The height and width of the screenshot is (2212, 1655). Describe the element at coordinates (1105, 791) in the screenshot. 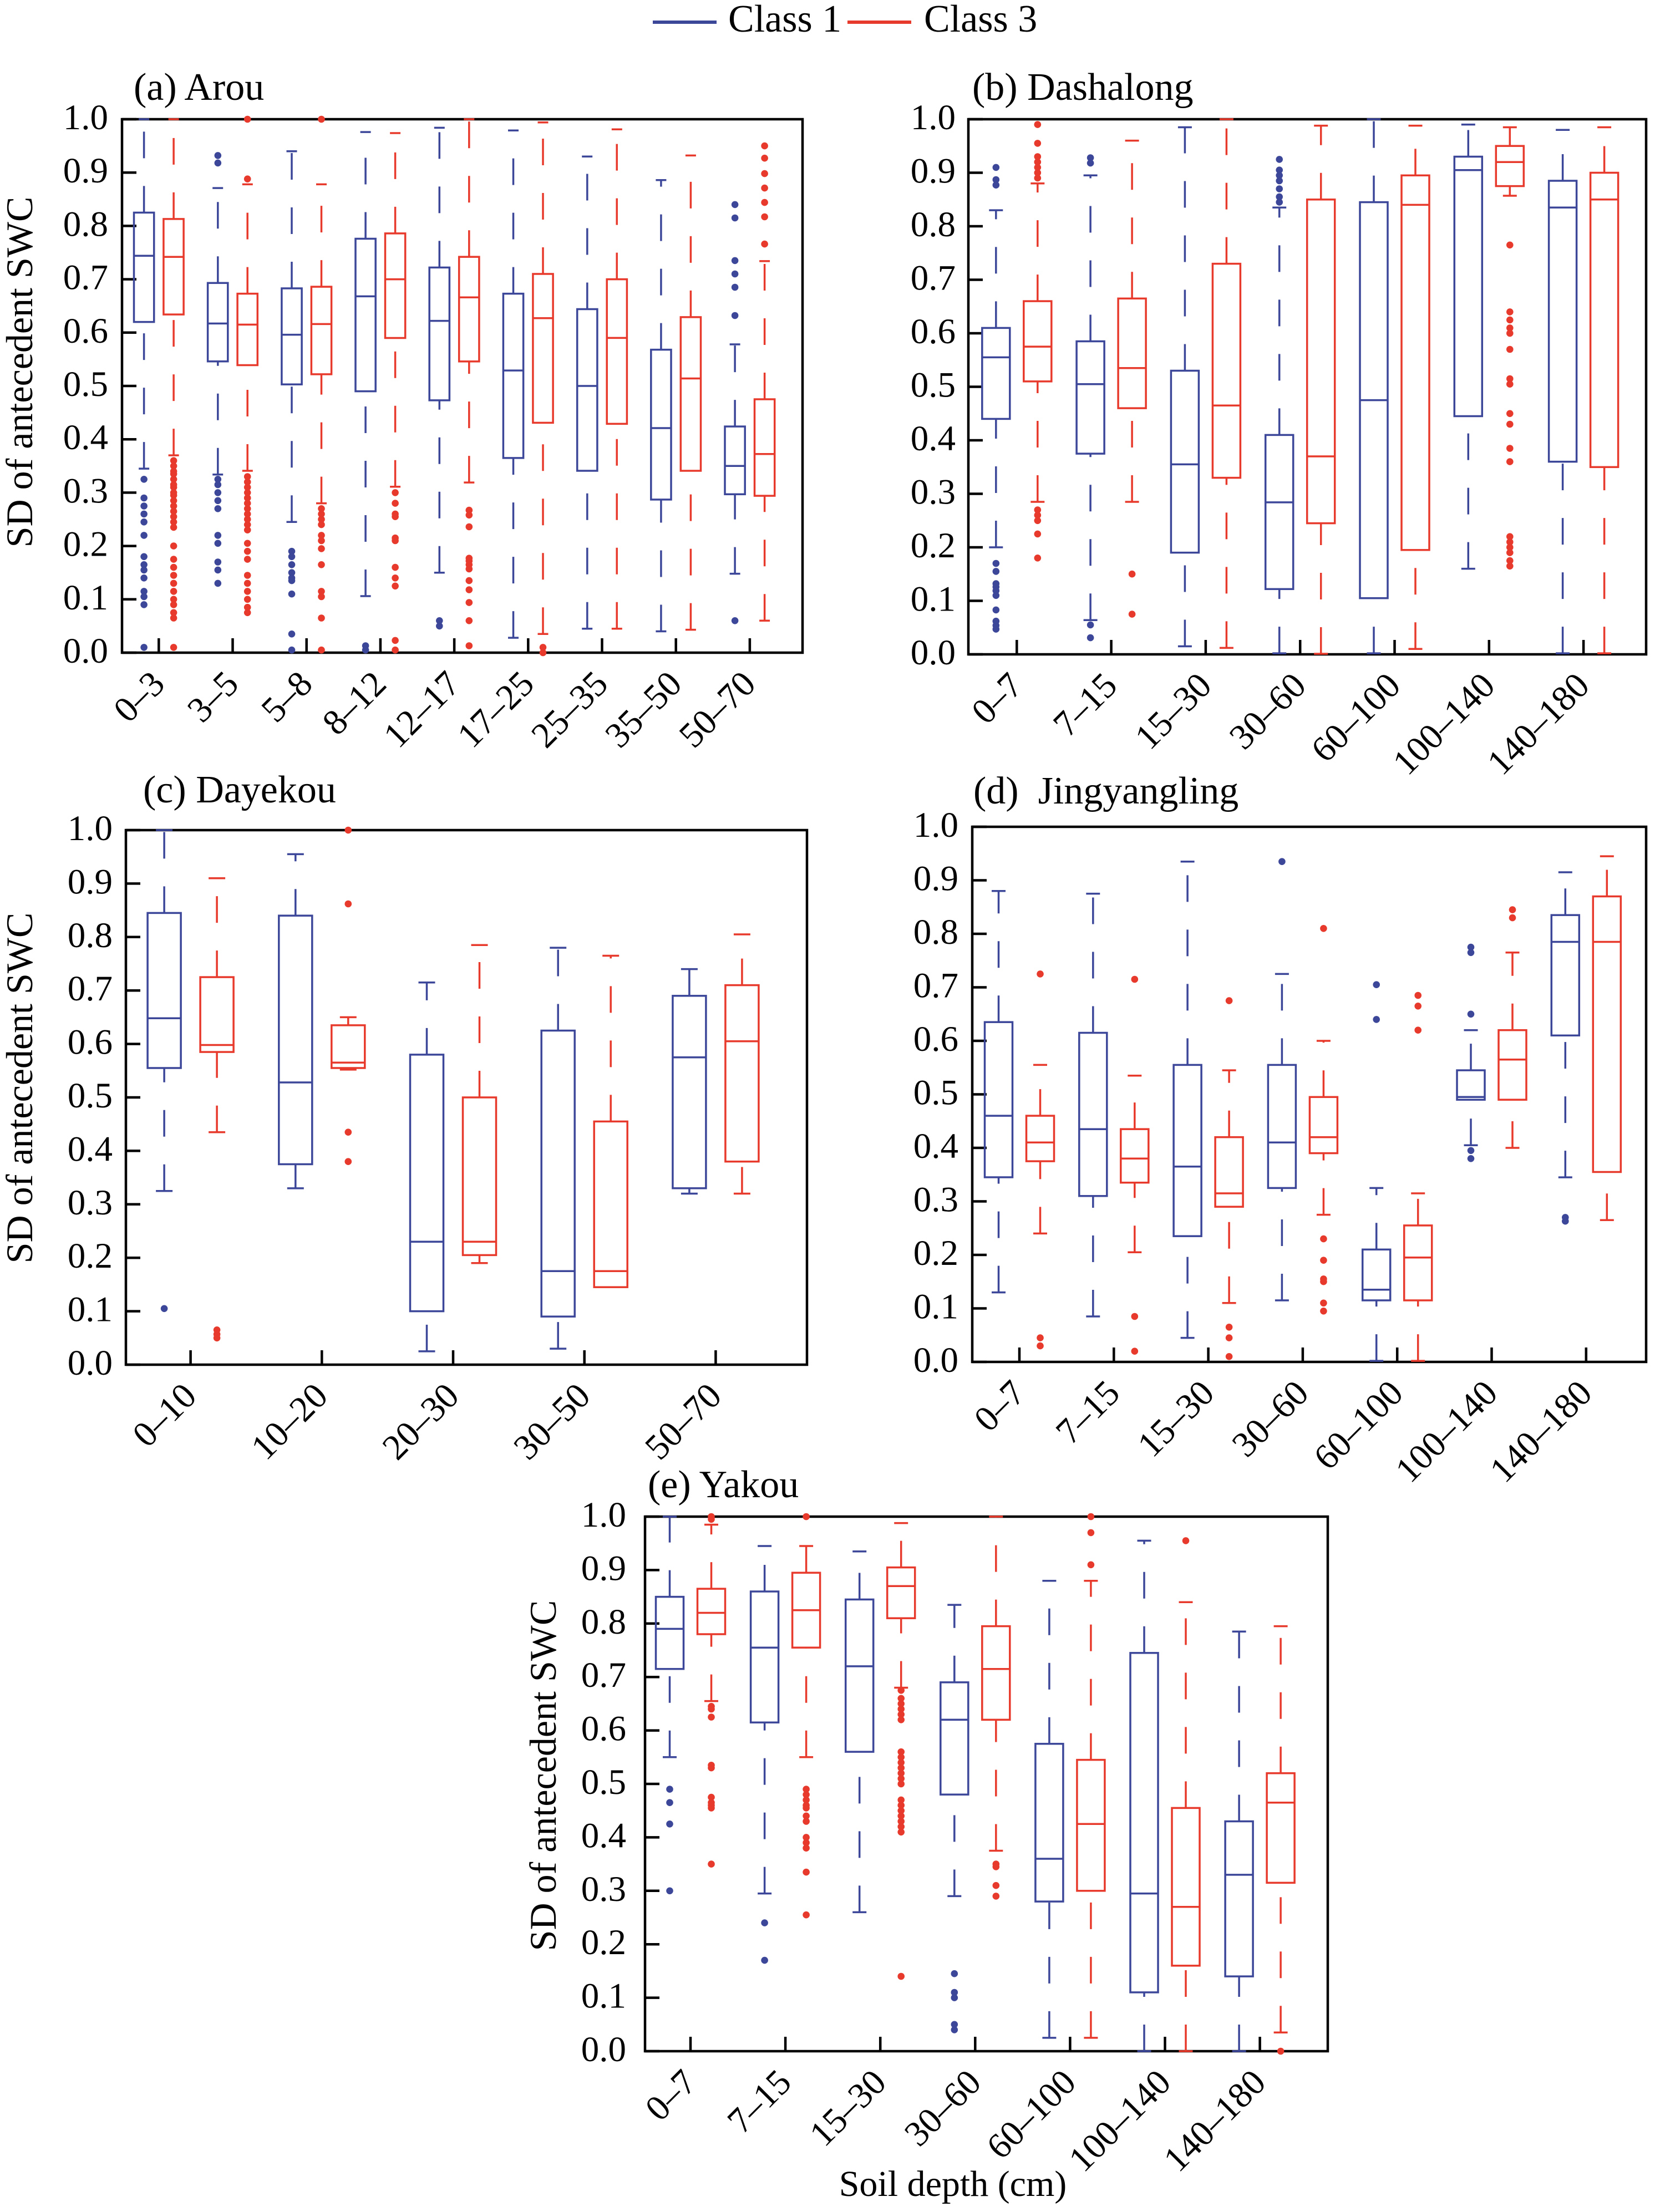

I see `svg-text: (d) Jingyangling` at that location.